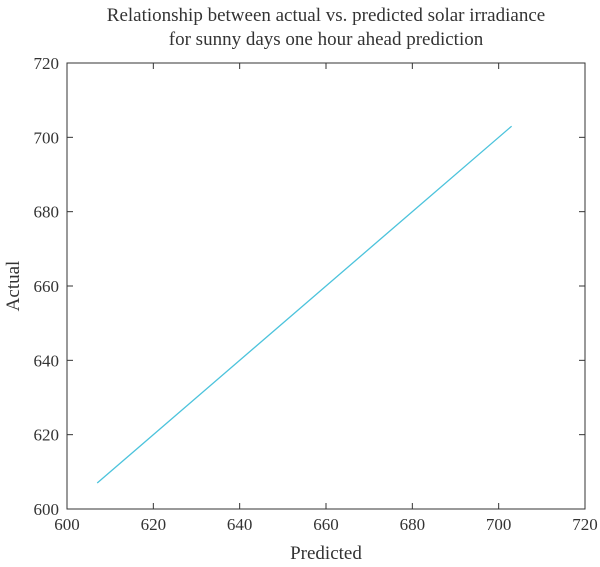  I want to click on y-tick-label: 600, so click(47, 509).